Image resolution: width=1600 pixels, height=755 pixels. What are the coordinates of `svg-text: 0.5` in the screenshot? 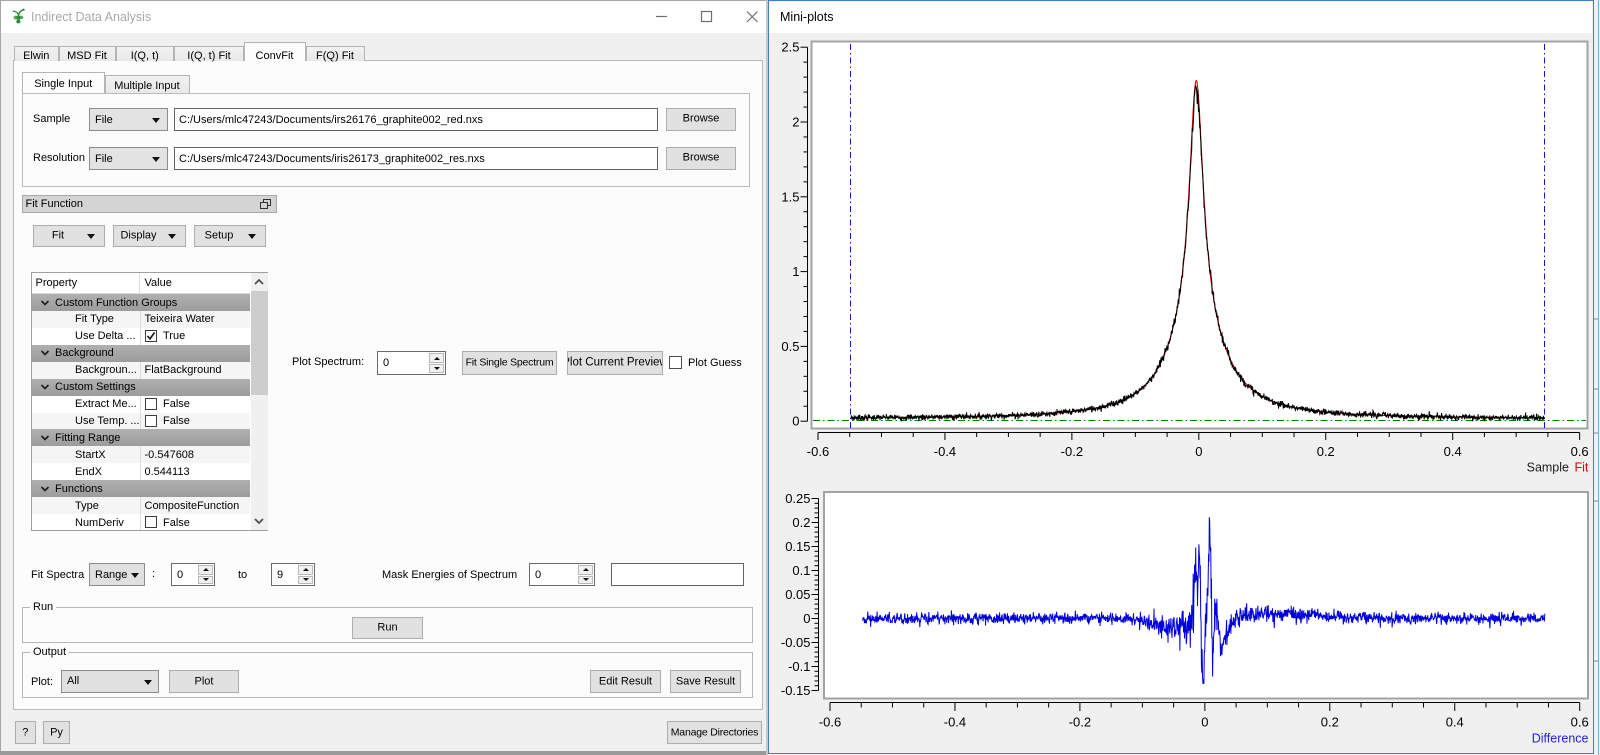 It's located at (790, 346).